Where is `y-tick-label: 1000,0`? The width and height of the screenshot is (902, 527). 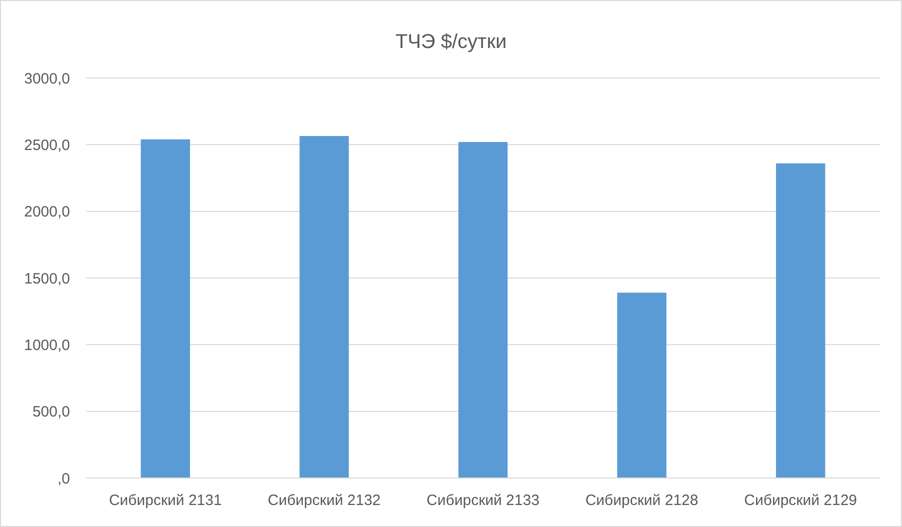
y-tick-label: 1000,0 is located at coordinates (47, 345).